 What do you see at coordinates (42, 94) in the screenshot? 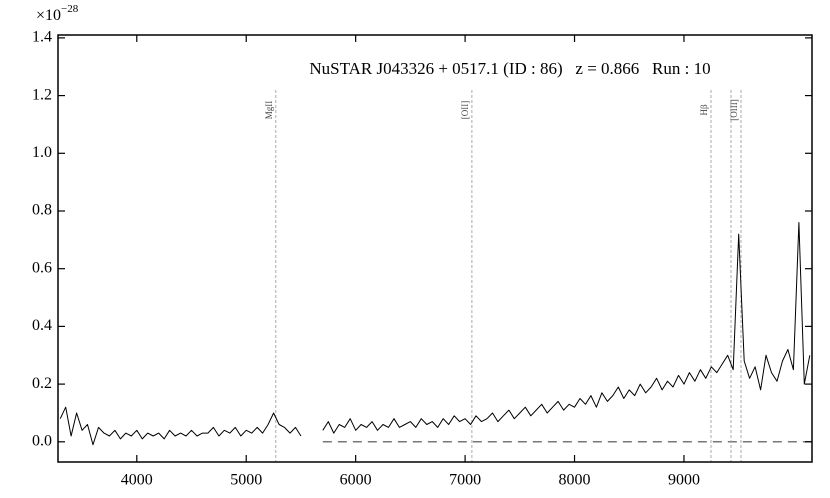
I see `y-tick-label: 1.2` at bounding box center [42, 94].